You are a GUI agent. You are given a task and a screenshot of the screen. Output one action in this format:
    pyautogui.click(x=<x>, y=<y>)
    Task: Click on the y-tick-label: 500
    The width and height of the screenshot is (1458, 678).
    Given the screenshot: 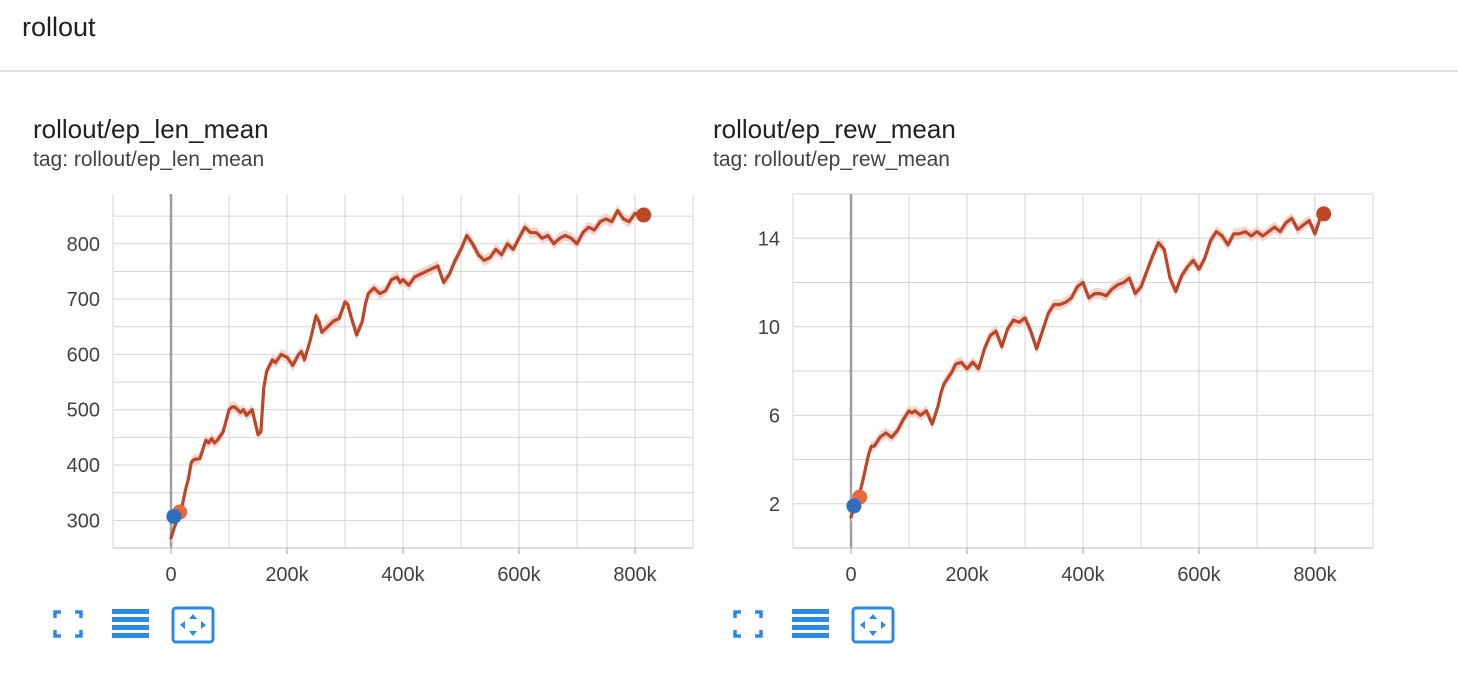 What is the action you would take?
    pyautogui.click(x=83, y=411)
    